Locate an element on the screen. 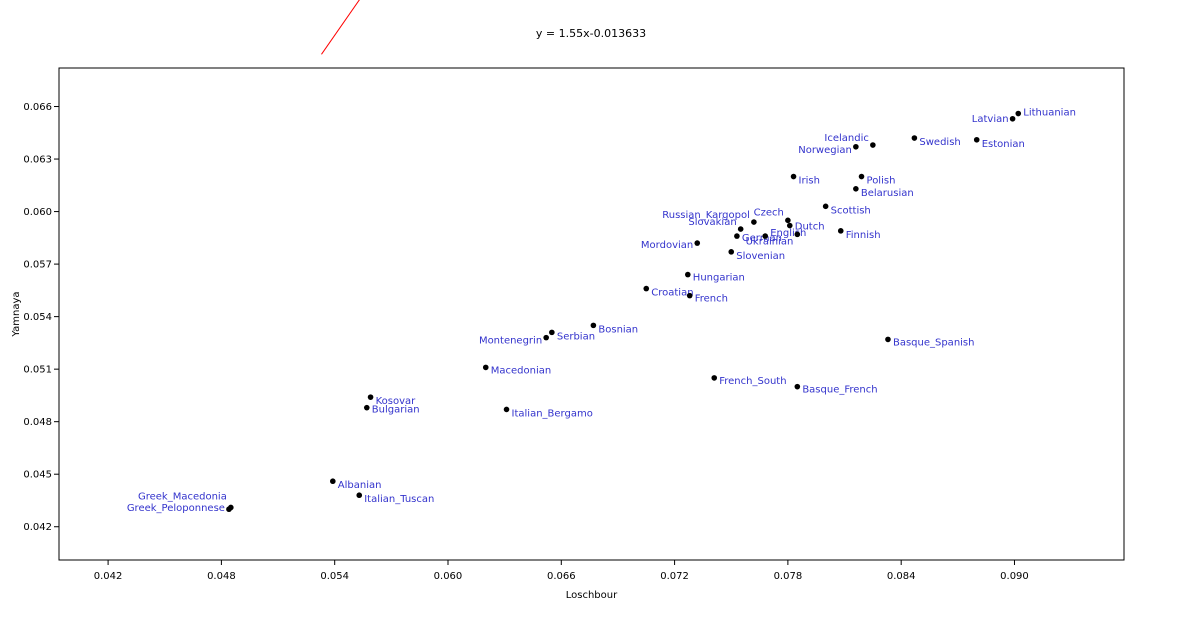 The width and height of the screenshot is (1182, 631). data-label: Kosovar is located at coordinates (396, 401).